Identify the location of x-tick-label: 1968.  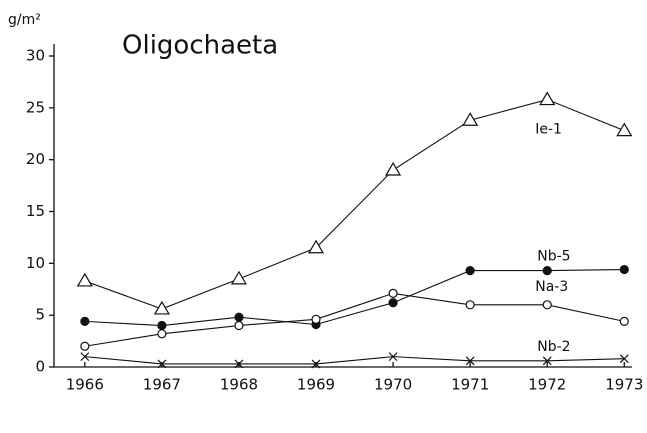
(239, 385).